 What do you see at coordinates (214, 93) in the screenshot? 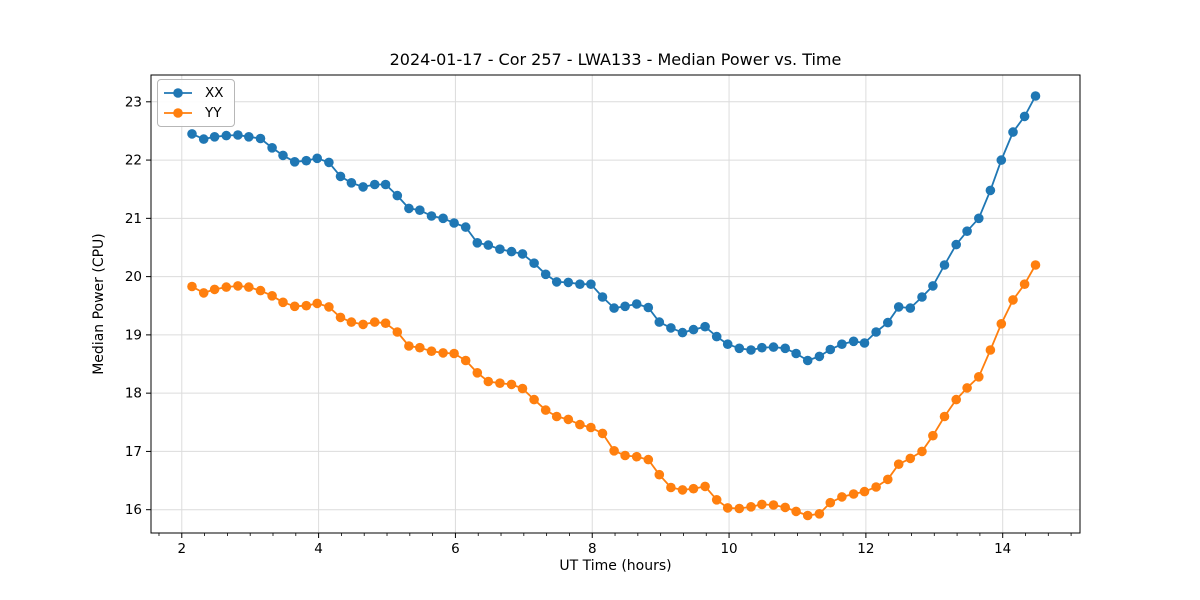
I see `legend-label-xx: XX` at bounding box center [214, 93].